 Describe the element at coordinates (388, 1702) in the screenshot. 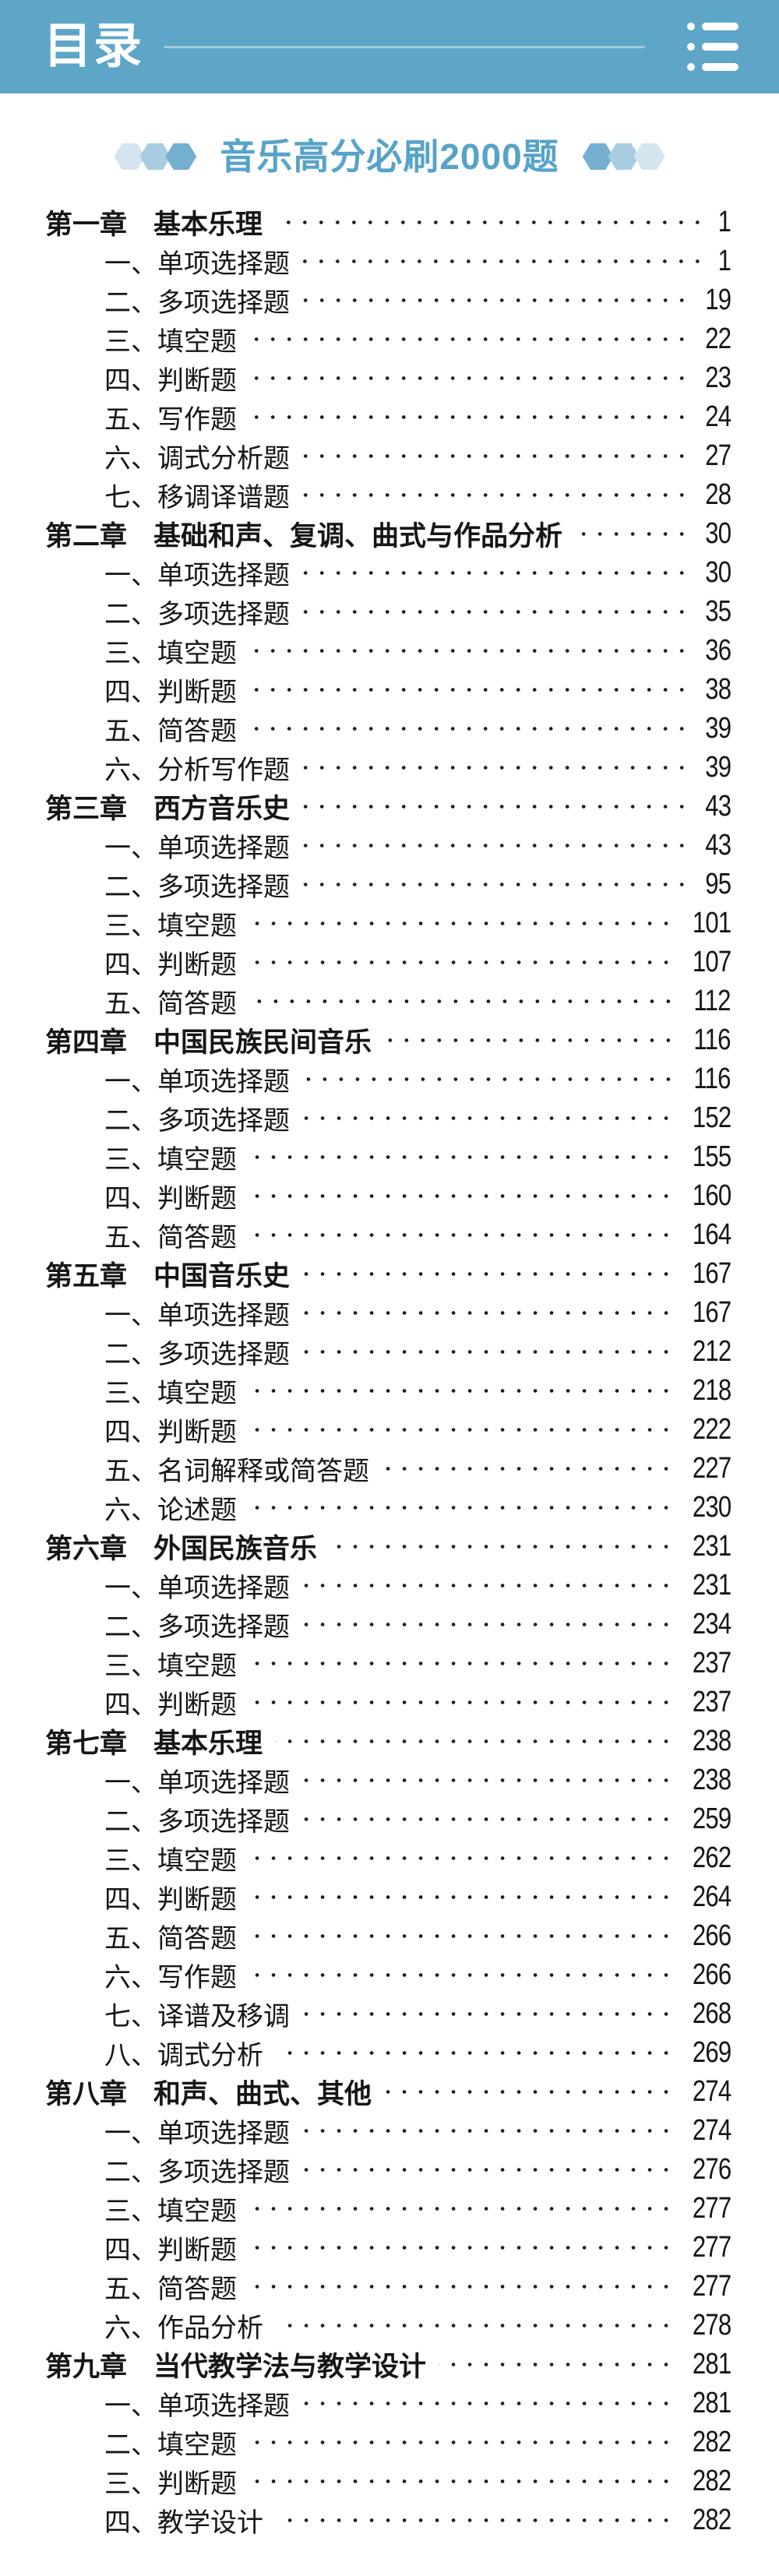

I see `toc-item-row: 四、 判断题 237` at that location.